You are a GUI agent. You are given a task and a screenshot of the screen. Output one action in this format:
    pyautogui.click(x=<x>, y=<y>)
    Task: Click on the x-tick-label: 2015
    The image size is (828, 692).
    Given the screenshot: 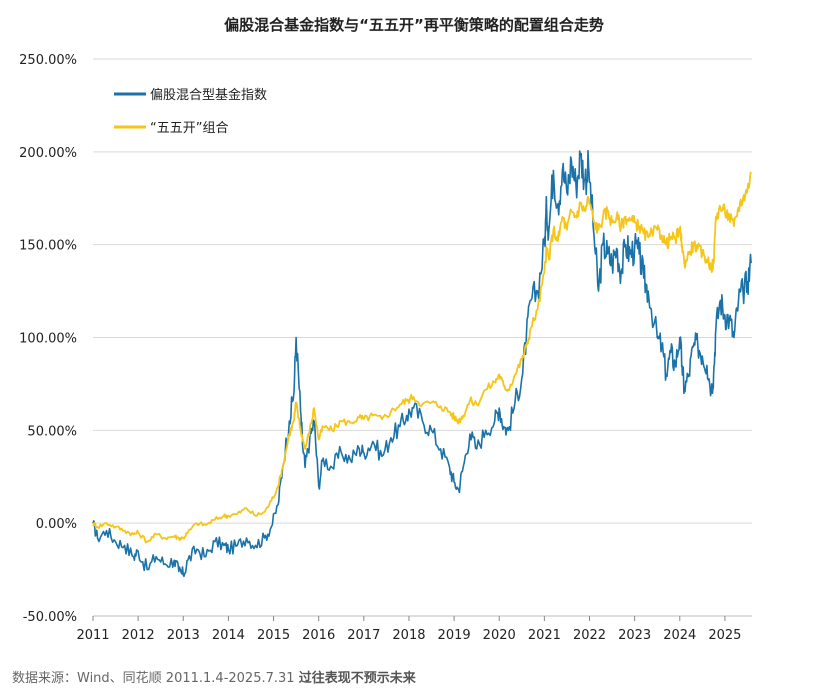 What is the action you would take?
    pyautogui.click(x=273, y=635)
    